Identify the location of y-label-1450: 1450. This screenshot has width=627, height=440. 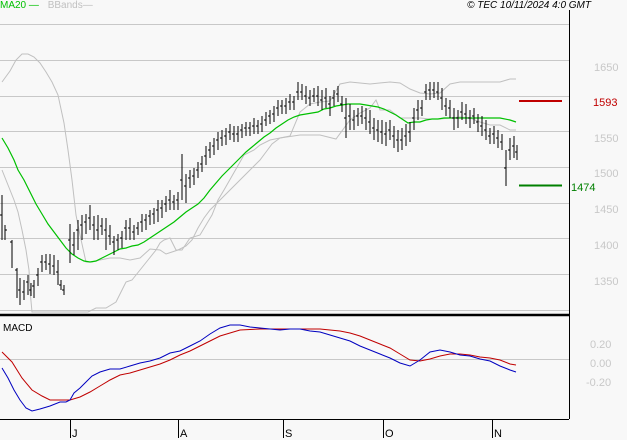
(606, 210).